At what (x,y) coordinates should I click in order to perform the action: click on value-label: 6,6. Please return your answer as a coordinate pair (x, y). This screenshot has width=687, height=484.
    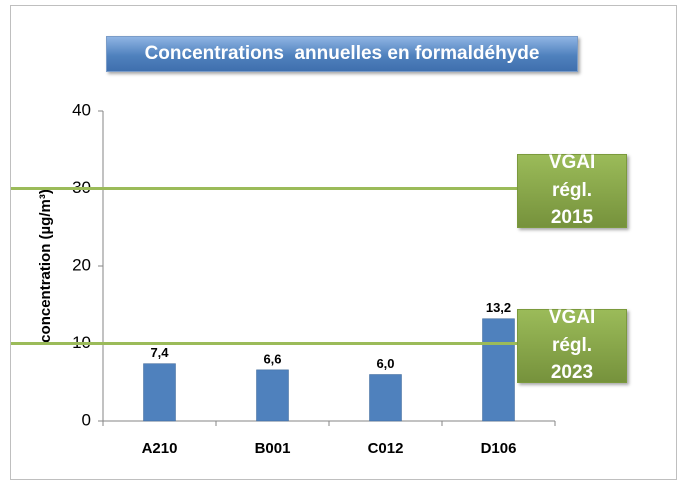
    Looking at the image, I should click on (272, 358).